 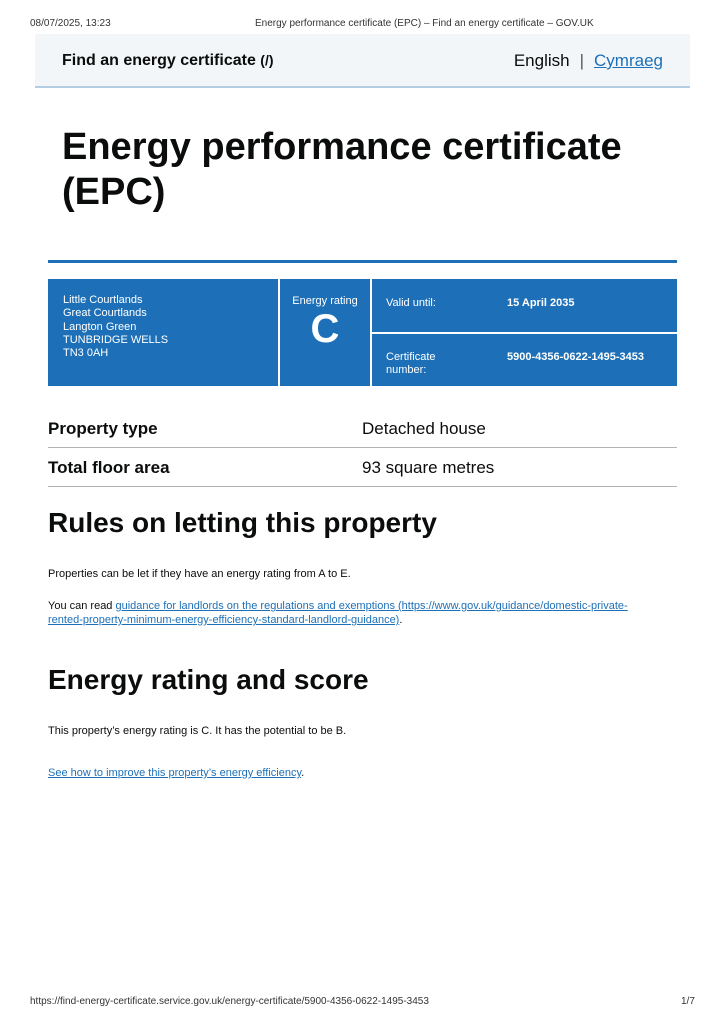 I want to click on floor-area-row: Total floor area 93 square metres, so click(x=362, y=467).